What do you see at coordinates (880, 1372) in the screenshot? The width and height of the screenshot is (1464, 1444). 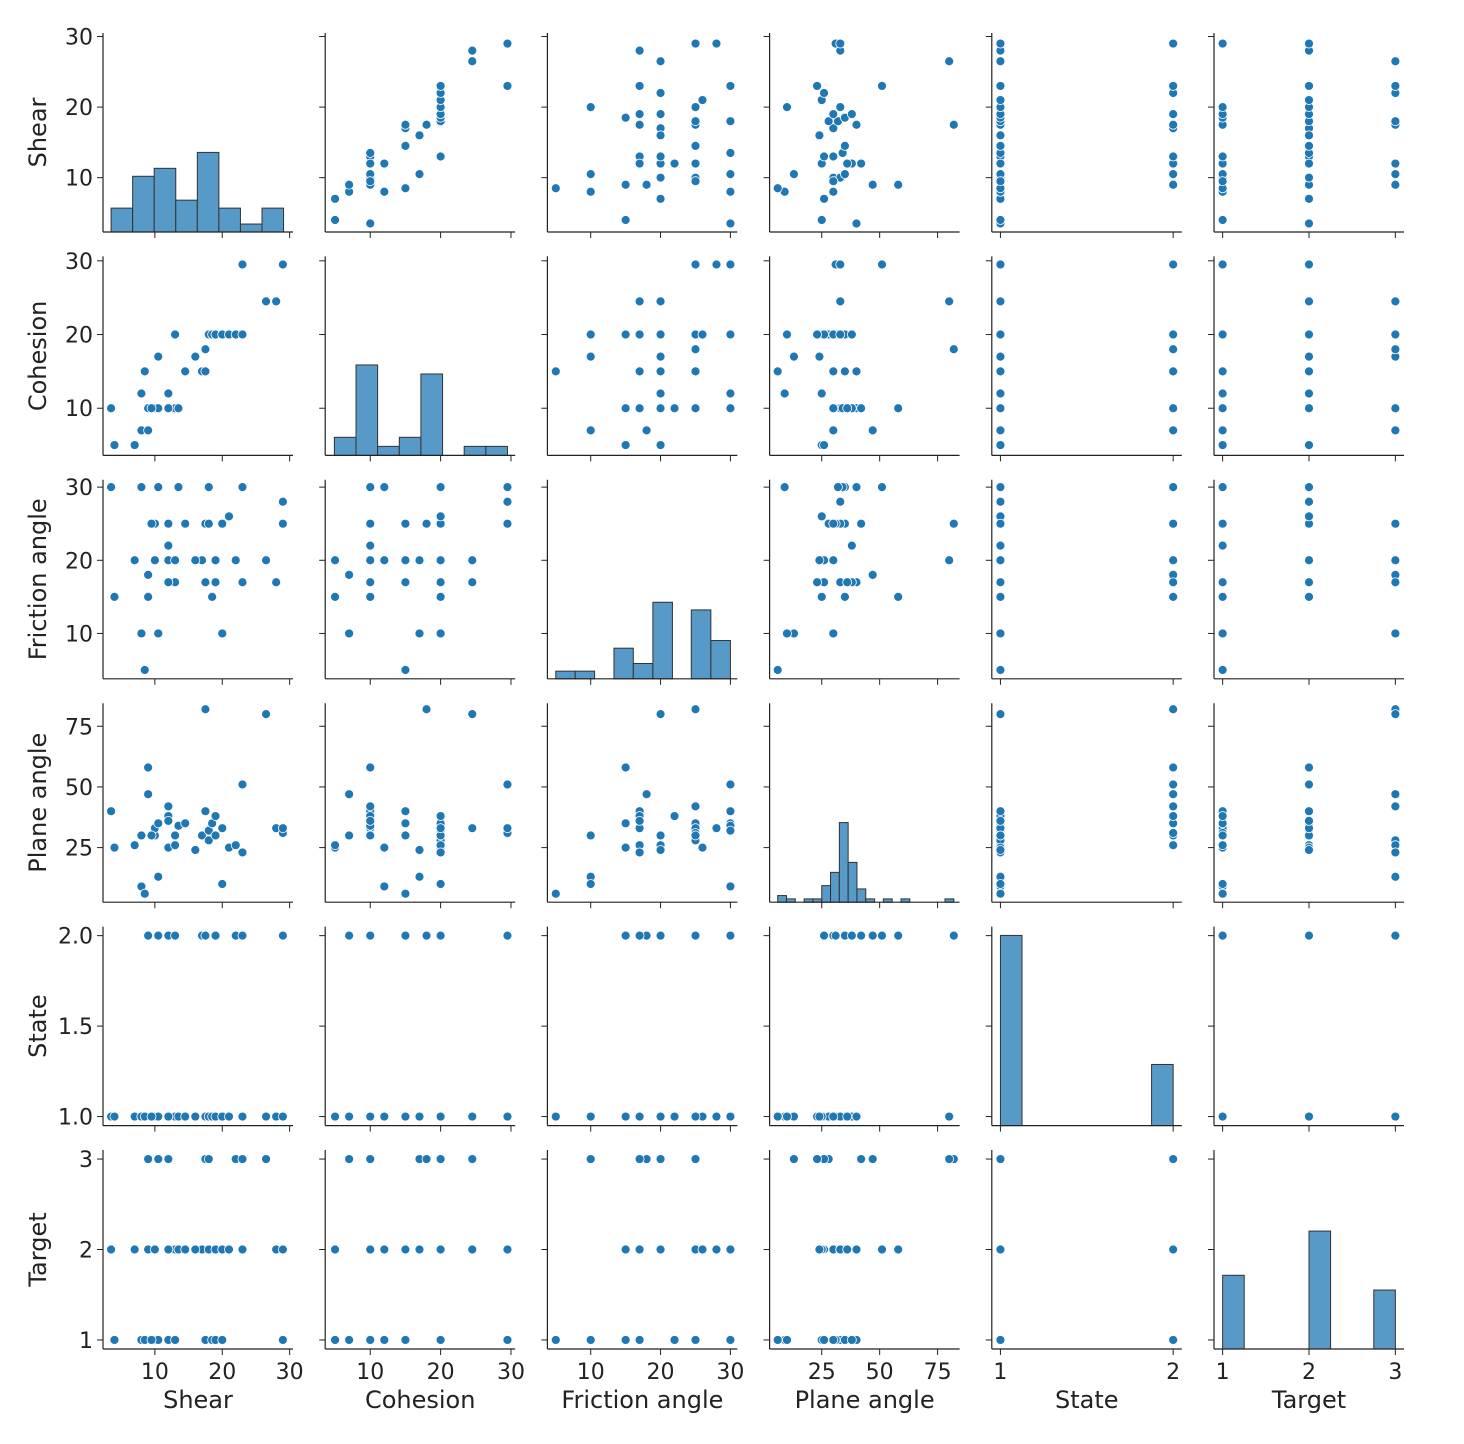 I see `x-tick-label: 50` at bounding box center [880, 1372].